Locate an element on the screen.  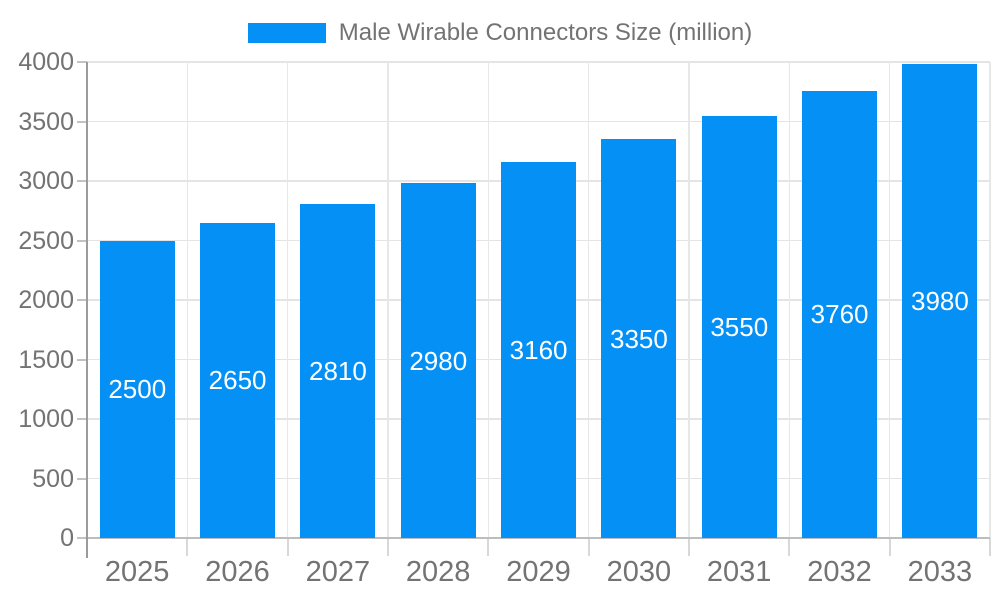
x-tick-label: 2033 is located at coordinates (940, 572).